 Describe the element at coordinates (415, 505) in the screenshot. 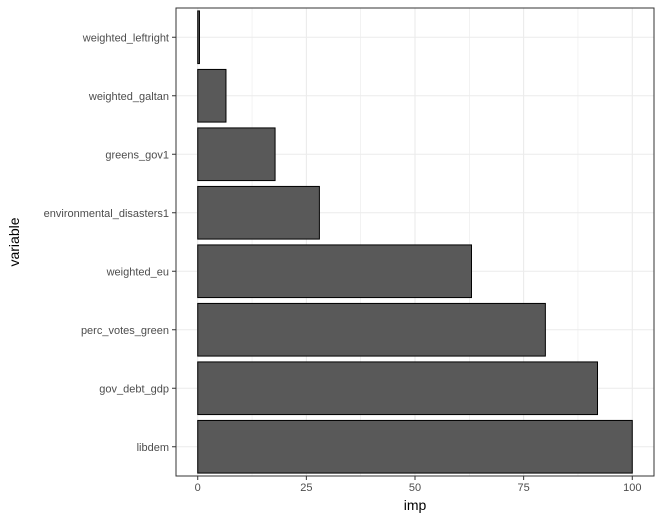

I see `x-axis-title: imp` at that location.